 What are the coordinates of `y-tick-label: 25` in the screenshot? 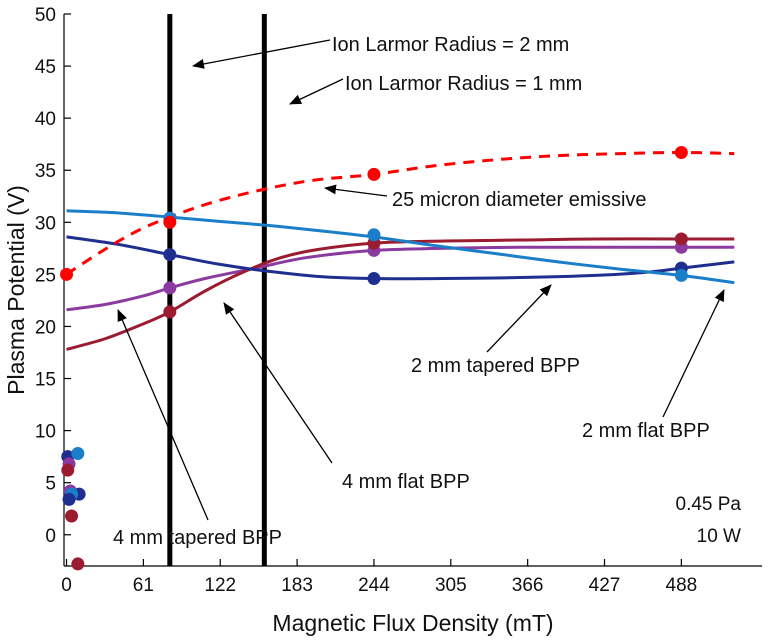 It's located at (45, 275).